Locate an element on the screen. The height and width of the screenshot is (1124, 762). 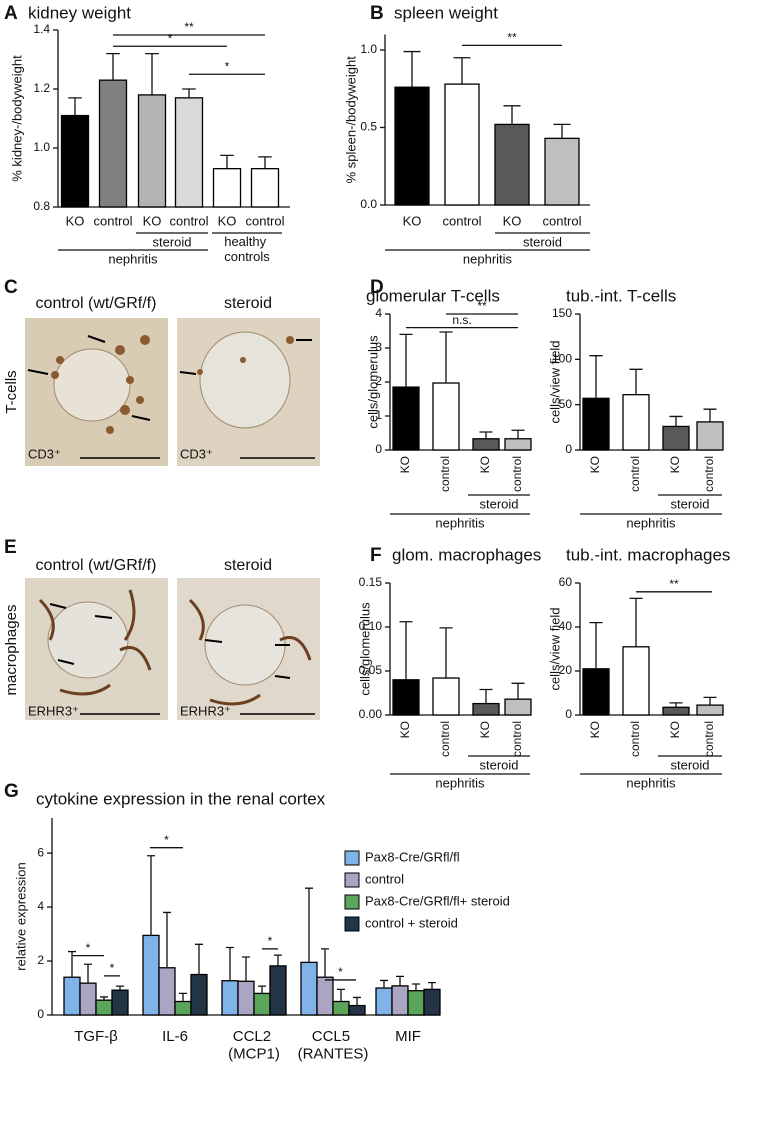
y-tick-label: 150 is located at coordinates (562, 313).